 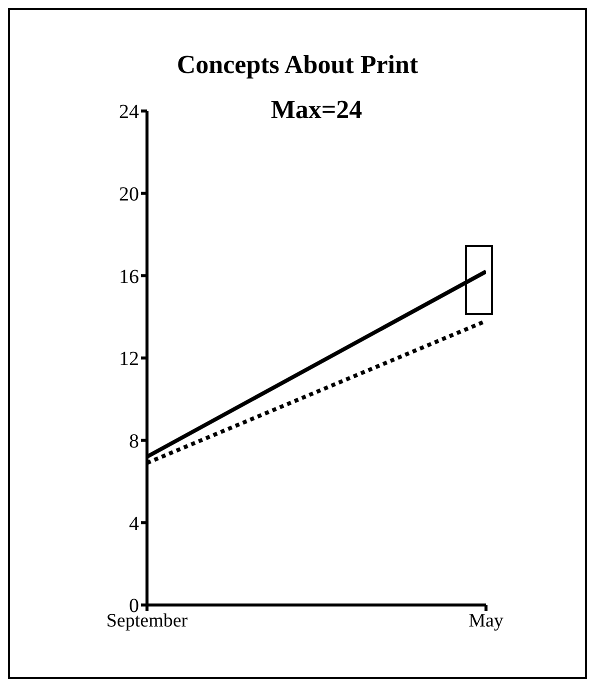 I want to click on y-tick-label: 4, so click(x=134, y=523).